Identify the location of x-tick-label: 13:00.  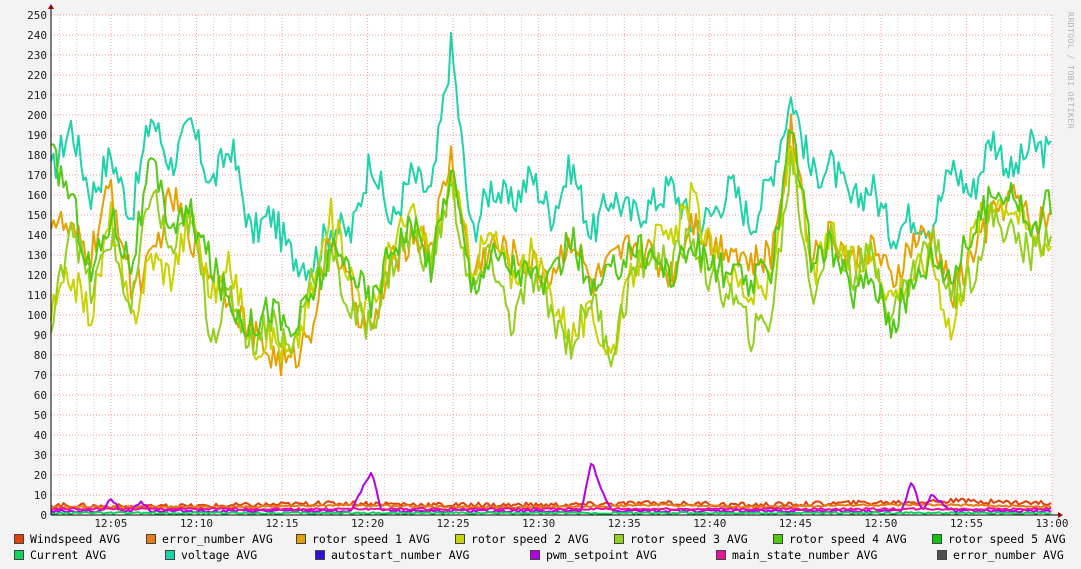
(1051, 523).